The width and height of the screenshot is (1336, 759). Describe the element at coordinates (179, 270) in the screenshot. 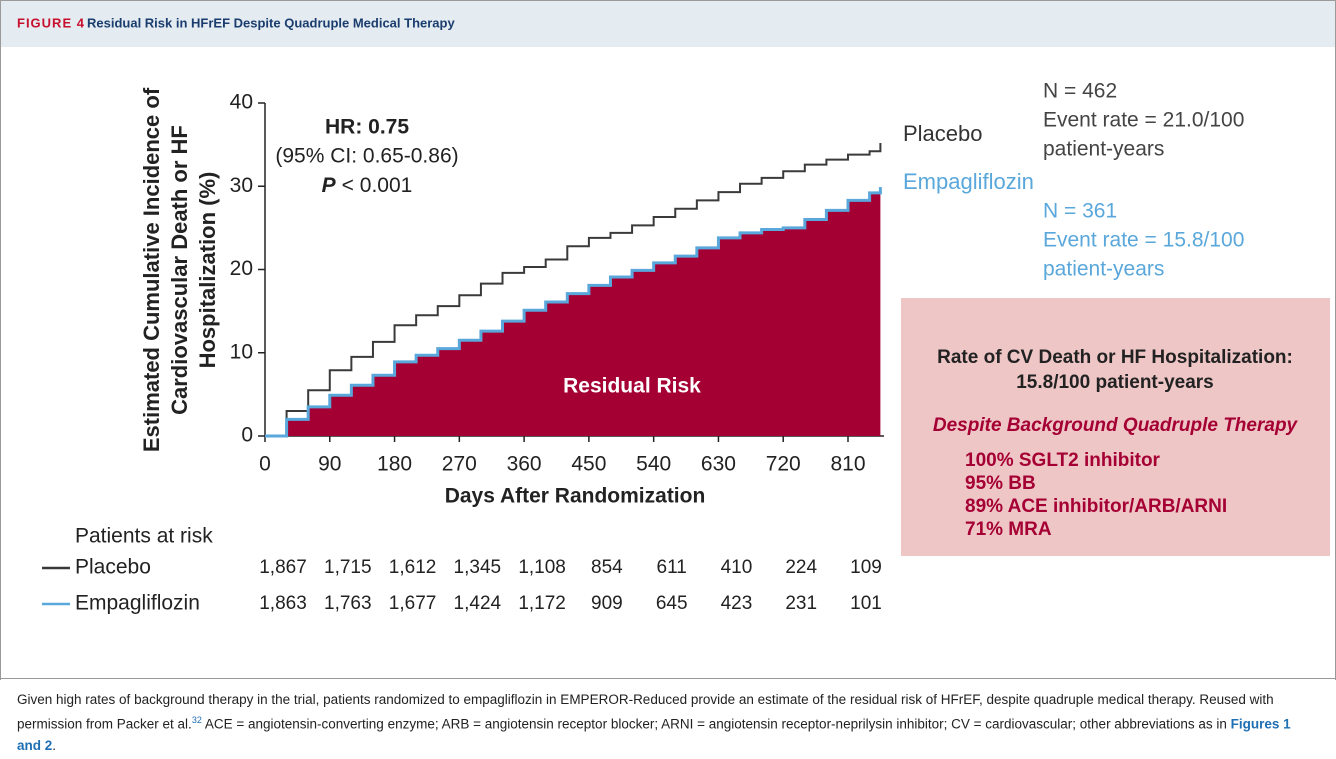

I see `y-axis-label: Cardiovascular Death or HF` at that location.